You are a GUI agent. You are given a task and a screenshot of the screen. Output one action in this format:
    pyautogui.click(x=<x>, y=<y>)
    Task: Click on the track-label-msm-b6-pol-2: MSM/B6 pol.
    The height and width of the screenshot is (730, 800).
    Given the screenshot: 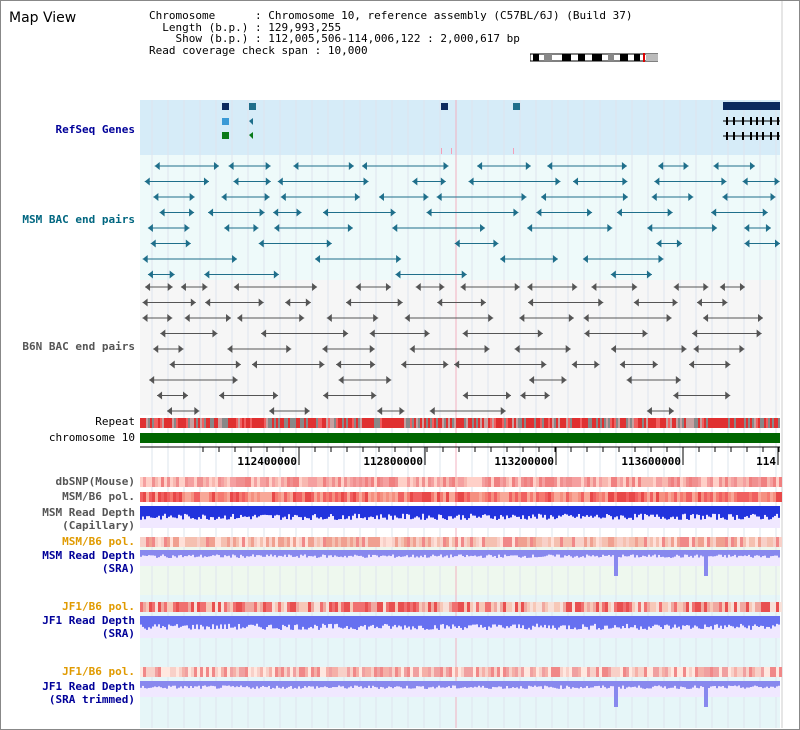 What is the action you would take?
    pyautogui.click(x=98, y=541)
    